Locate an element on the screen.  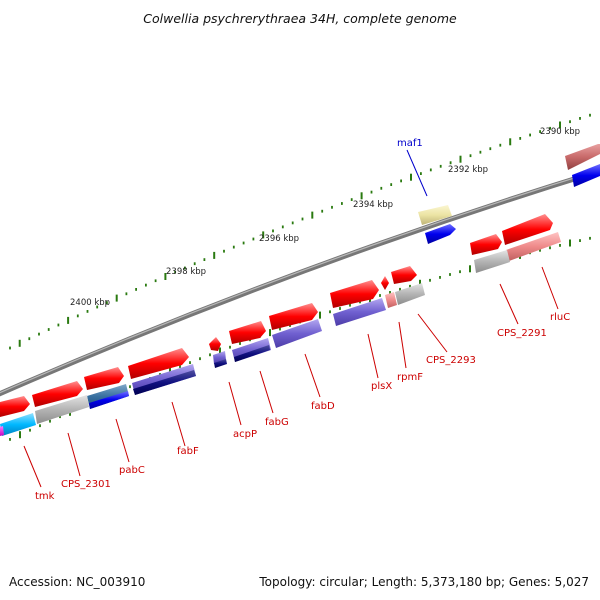
scale-label-2390: 2390 kbp is located at coordinates (560, 132).